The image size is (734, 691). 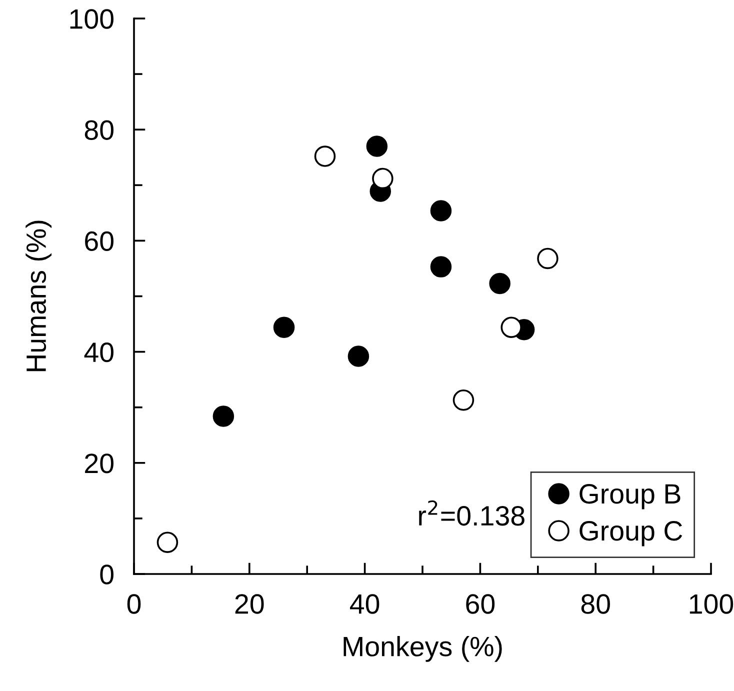 I want to click on x-axis-title: Monkeys (%), so click(x=423, y=649).